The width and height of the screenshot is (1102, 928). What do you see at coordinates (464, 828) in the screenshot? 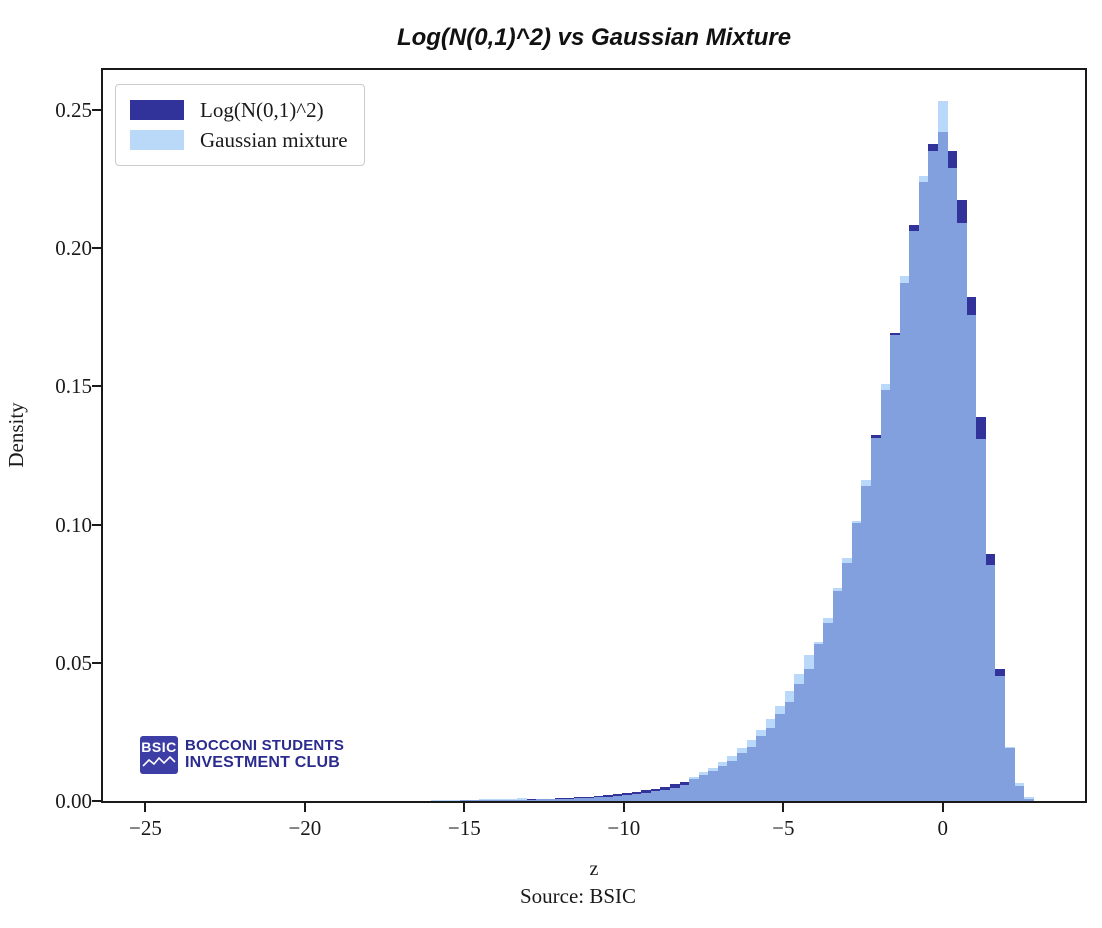
I see `x-tick-label: −15` at bounding box center [464, 828].